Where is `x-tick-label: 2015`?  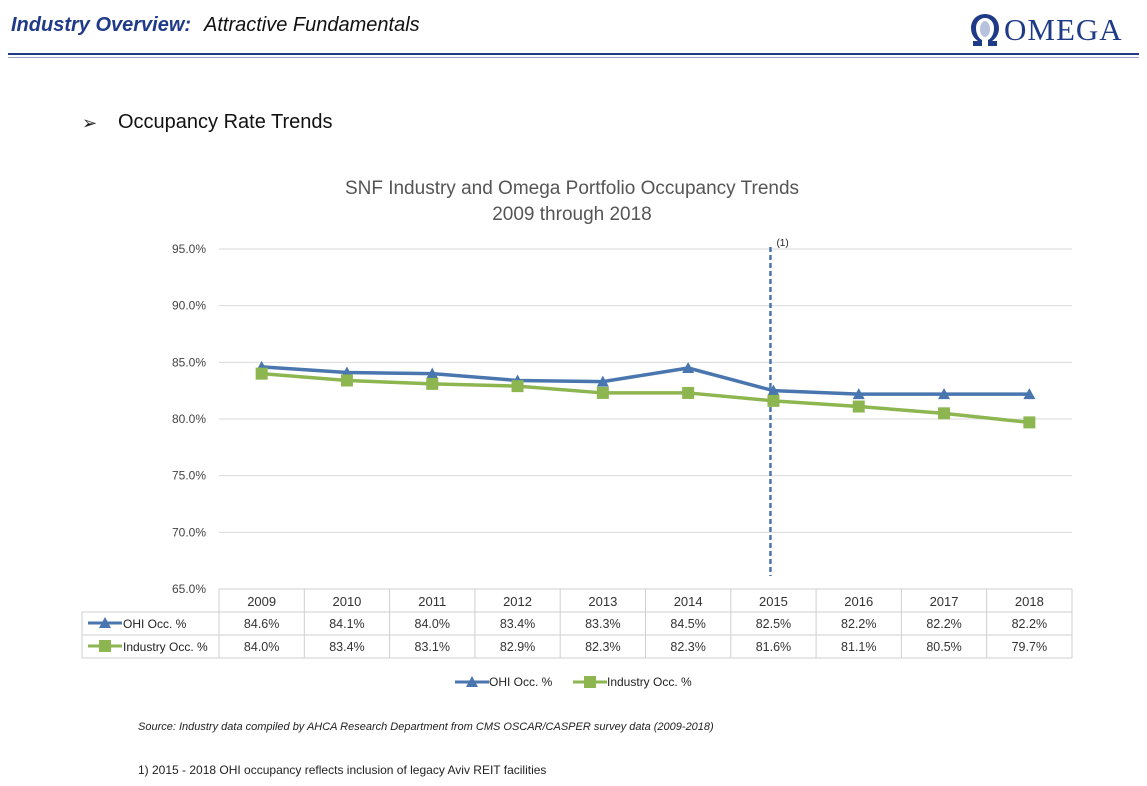 x-tick-label: 2015 is located at coordinates (773, 601).